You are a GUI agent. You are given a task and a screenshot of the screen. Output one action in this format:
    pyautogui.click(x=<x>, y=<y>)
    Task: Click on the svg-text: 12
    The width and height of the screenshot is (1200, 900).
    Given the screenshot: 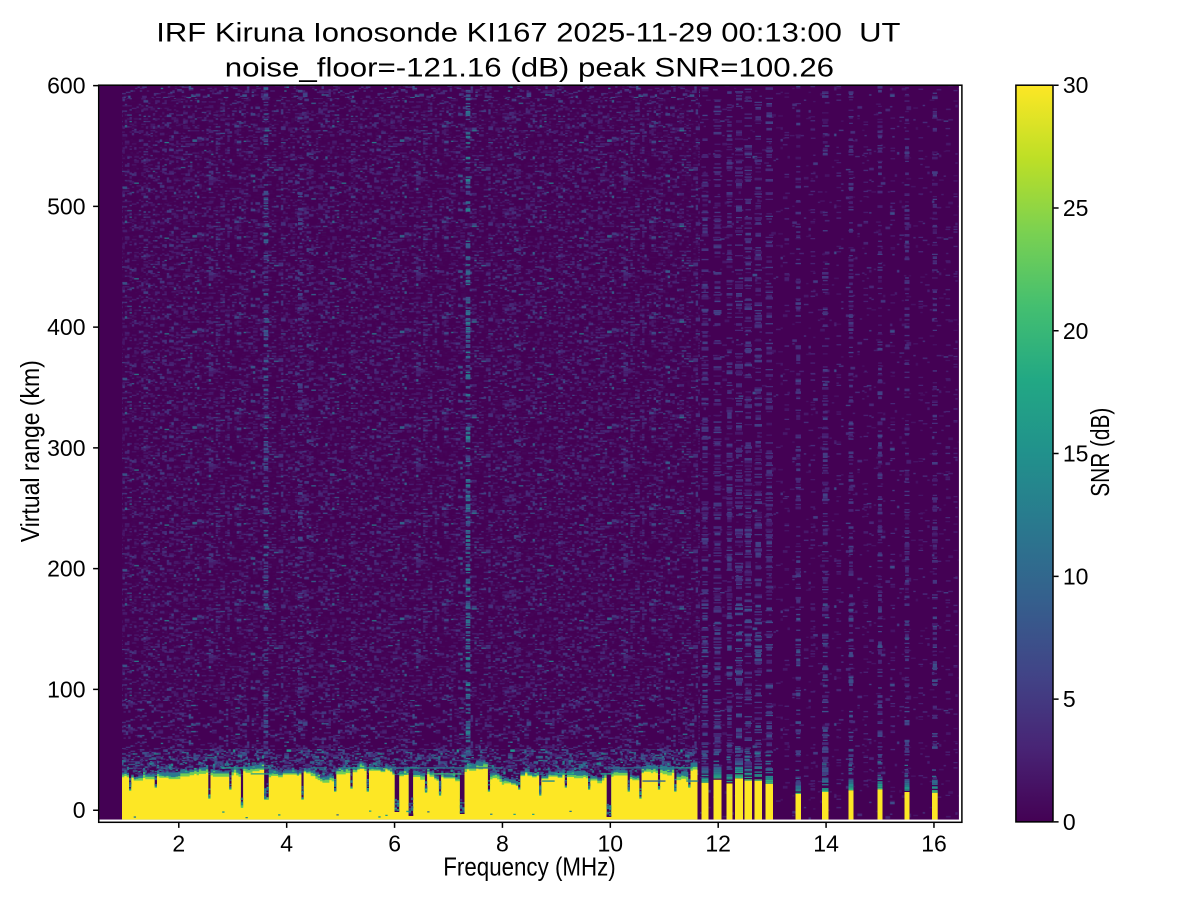 What is the action you would take?
    pyautogui.click(x=718, y=844)
    